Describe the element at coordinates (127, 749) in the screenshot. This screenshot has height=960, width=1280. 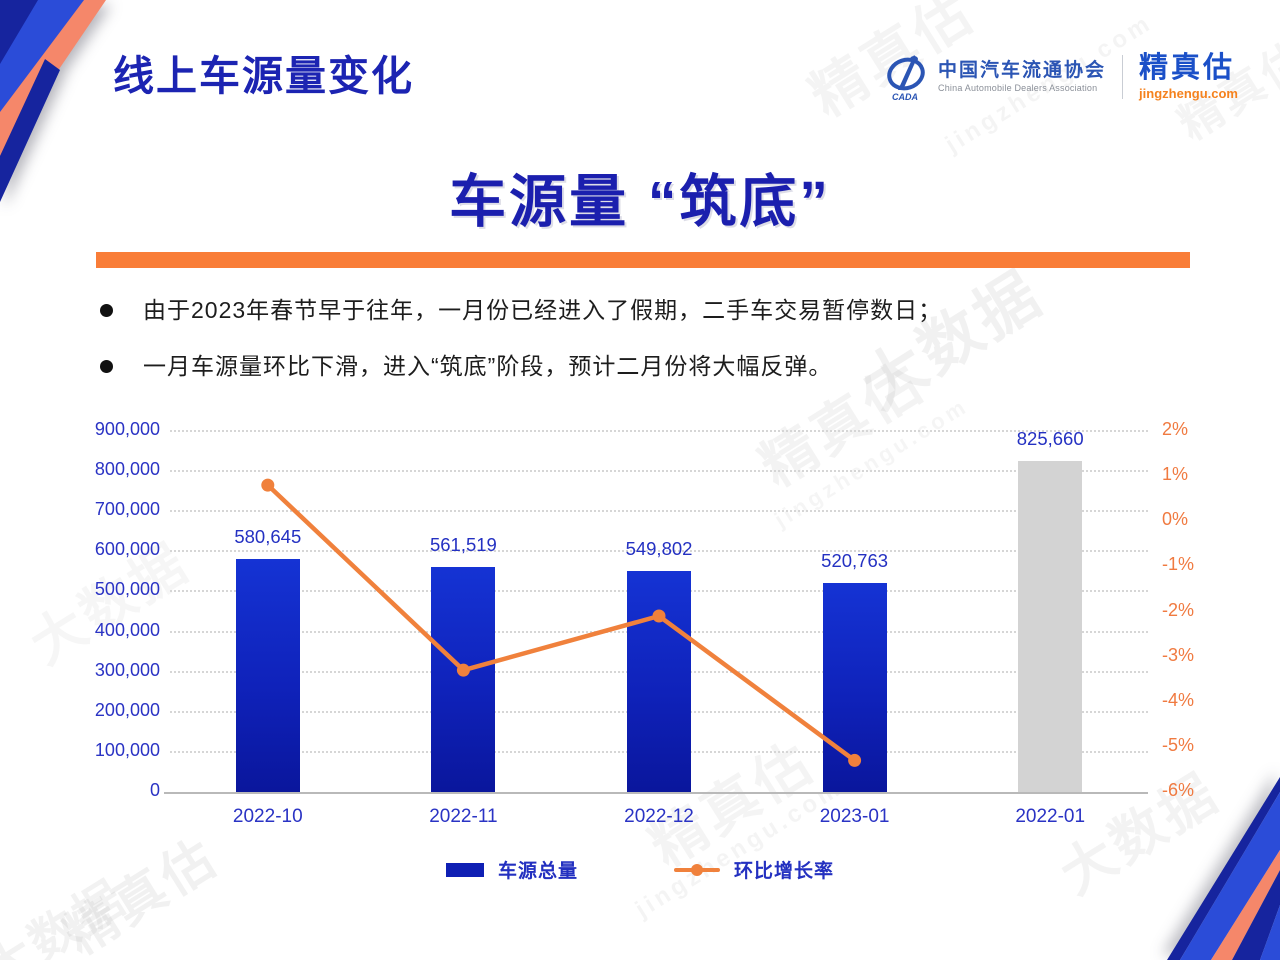
I see `y-axis-label-left: 100,000` at that location.